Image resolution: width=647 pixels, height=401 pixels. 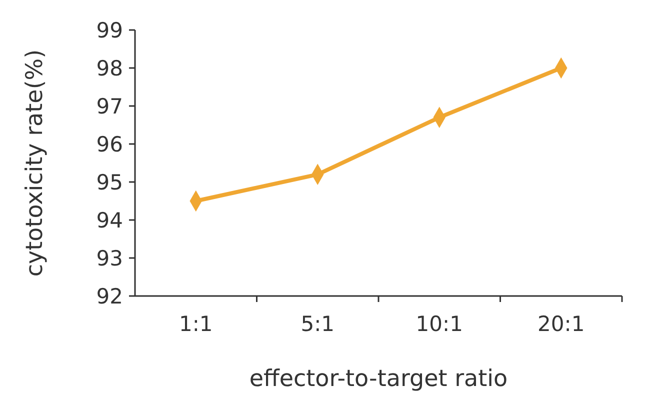 What do you see at coordinates (378, 379) in the screenshot?
I see `x-axis-title: effector-to-target ratio` at bounding box center [378, 379].